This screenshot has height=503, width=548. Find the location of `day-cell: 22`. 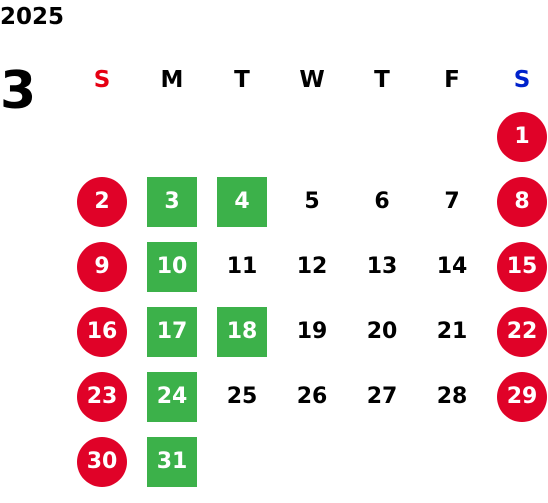

day-cell: 22 is located at coordinates (517, 331).